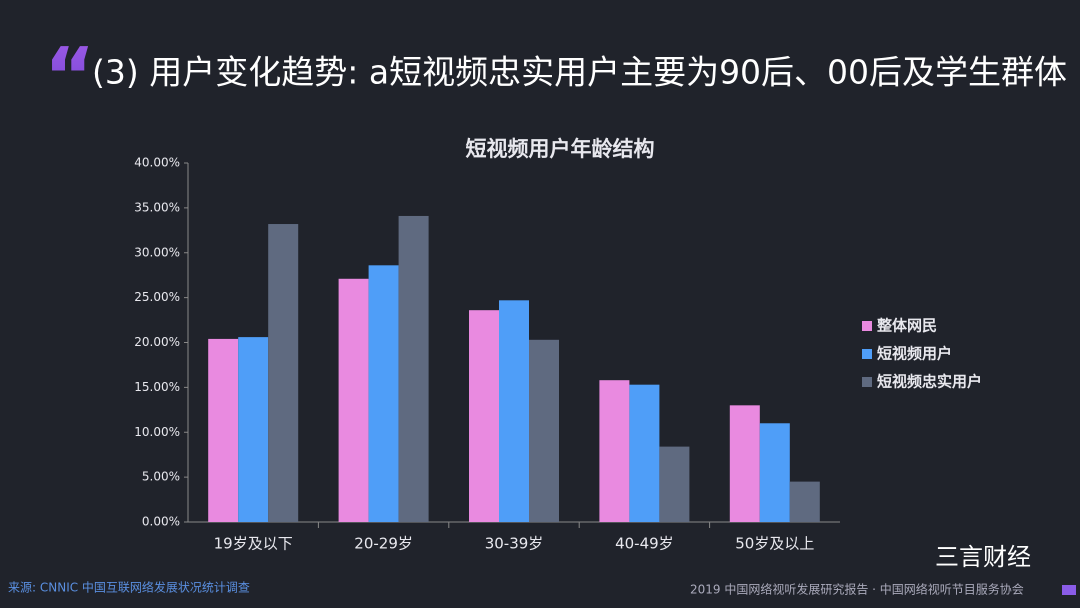 Image resolution: width=1080 pixels, height=608 pixels. What do you see at coordinates (579, 72) in the screenshot?
I see `slide-title: (3) 用户变化趋势: a短视频忠实用户主要为90后、00后及学生群体` at bounding box center [579, 72].